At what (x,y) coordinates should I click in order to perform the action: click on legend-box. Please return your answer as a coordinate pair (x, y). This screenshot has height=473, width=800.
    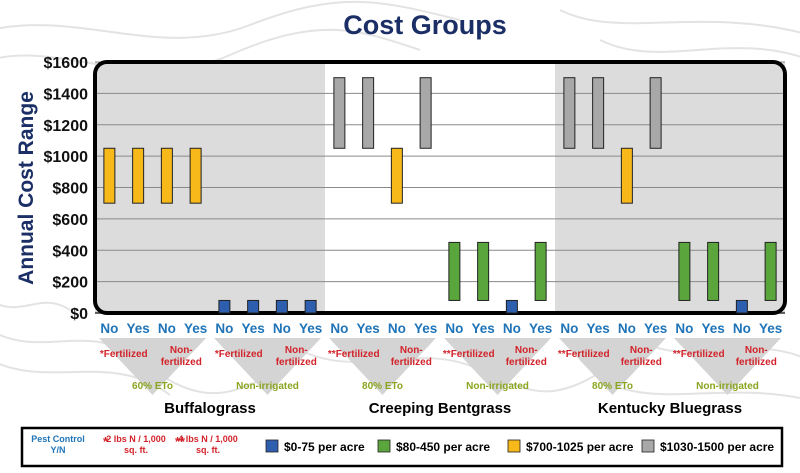
    Looking at the image, I should click on (402, 447).